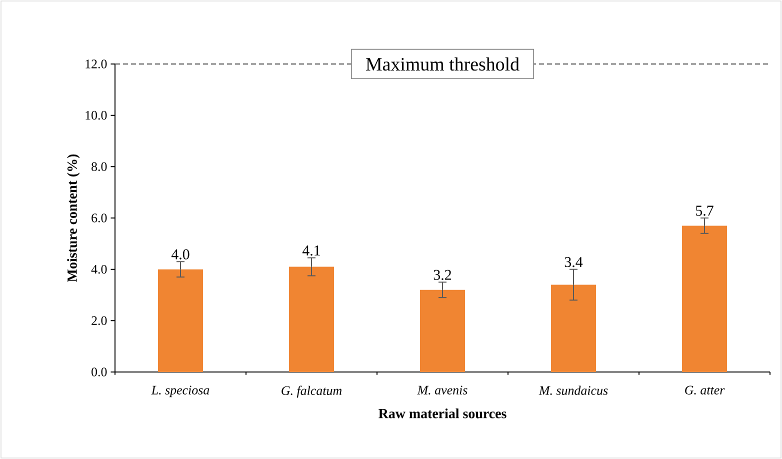  I want to click on y-tick-label: 8.0, so click(99, 167).